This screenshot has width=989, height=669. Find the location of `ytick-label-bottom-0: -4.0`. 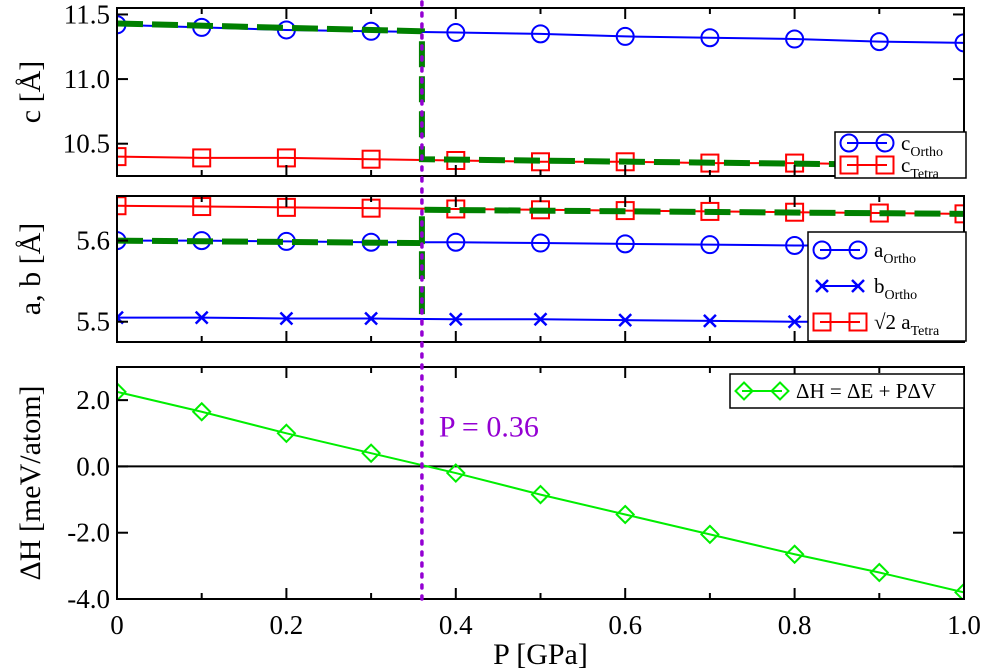

ytick-label-bottom-0: -4.0 is located at coordinates (88, 599).